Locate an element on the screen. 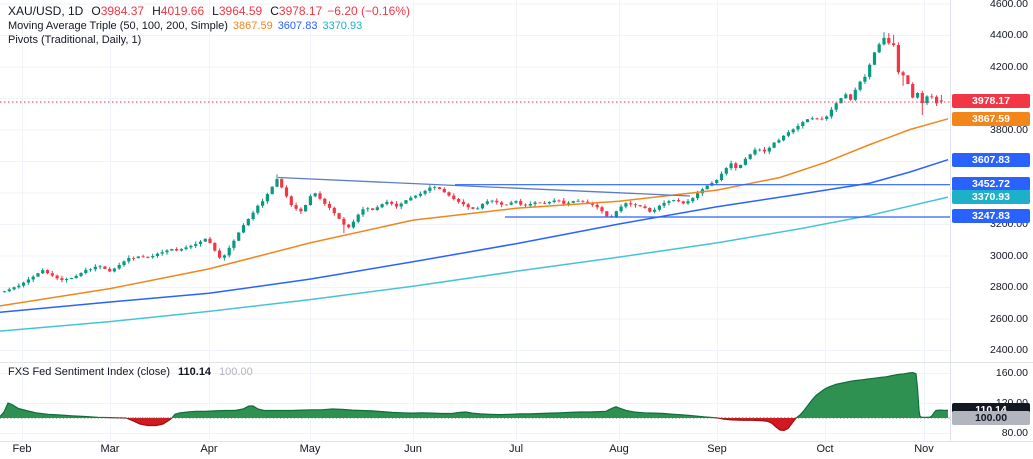 The width and height of the screenshot is (1033, 459). sub-indicator-baseline: 100.00 is located at coordinates (236, 372).